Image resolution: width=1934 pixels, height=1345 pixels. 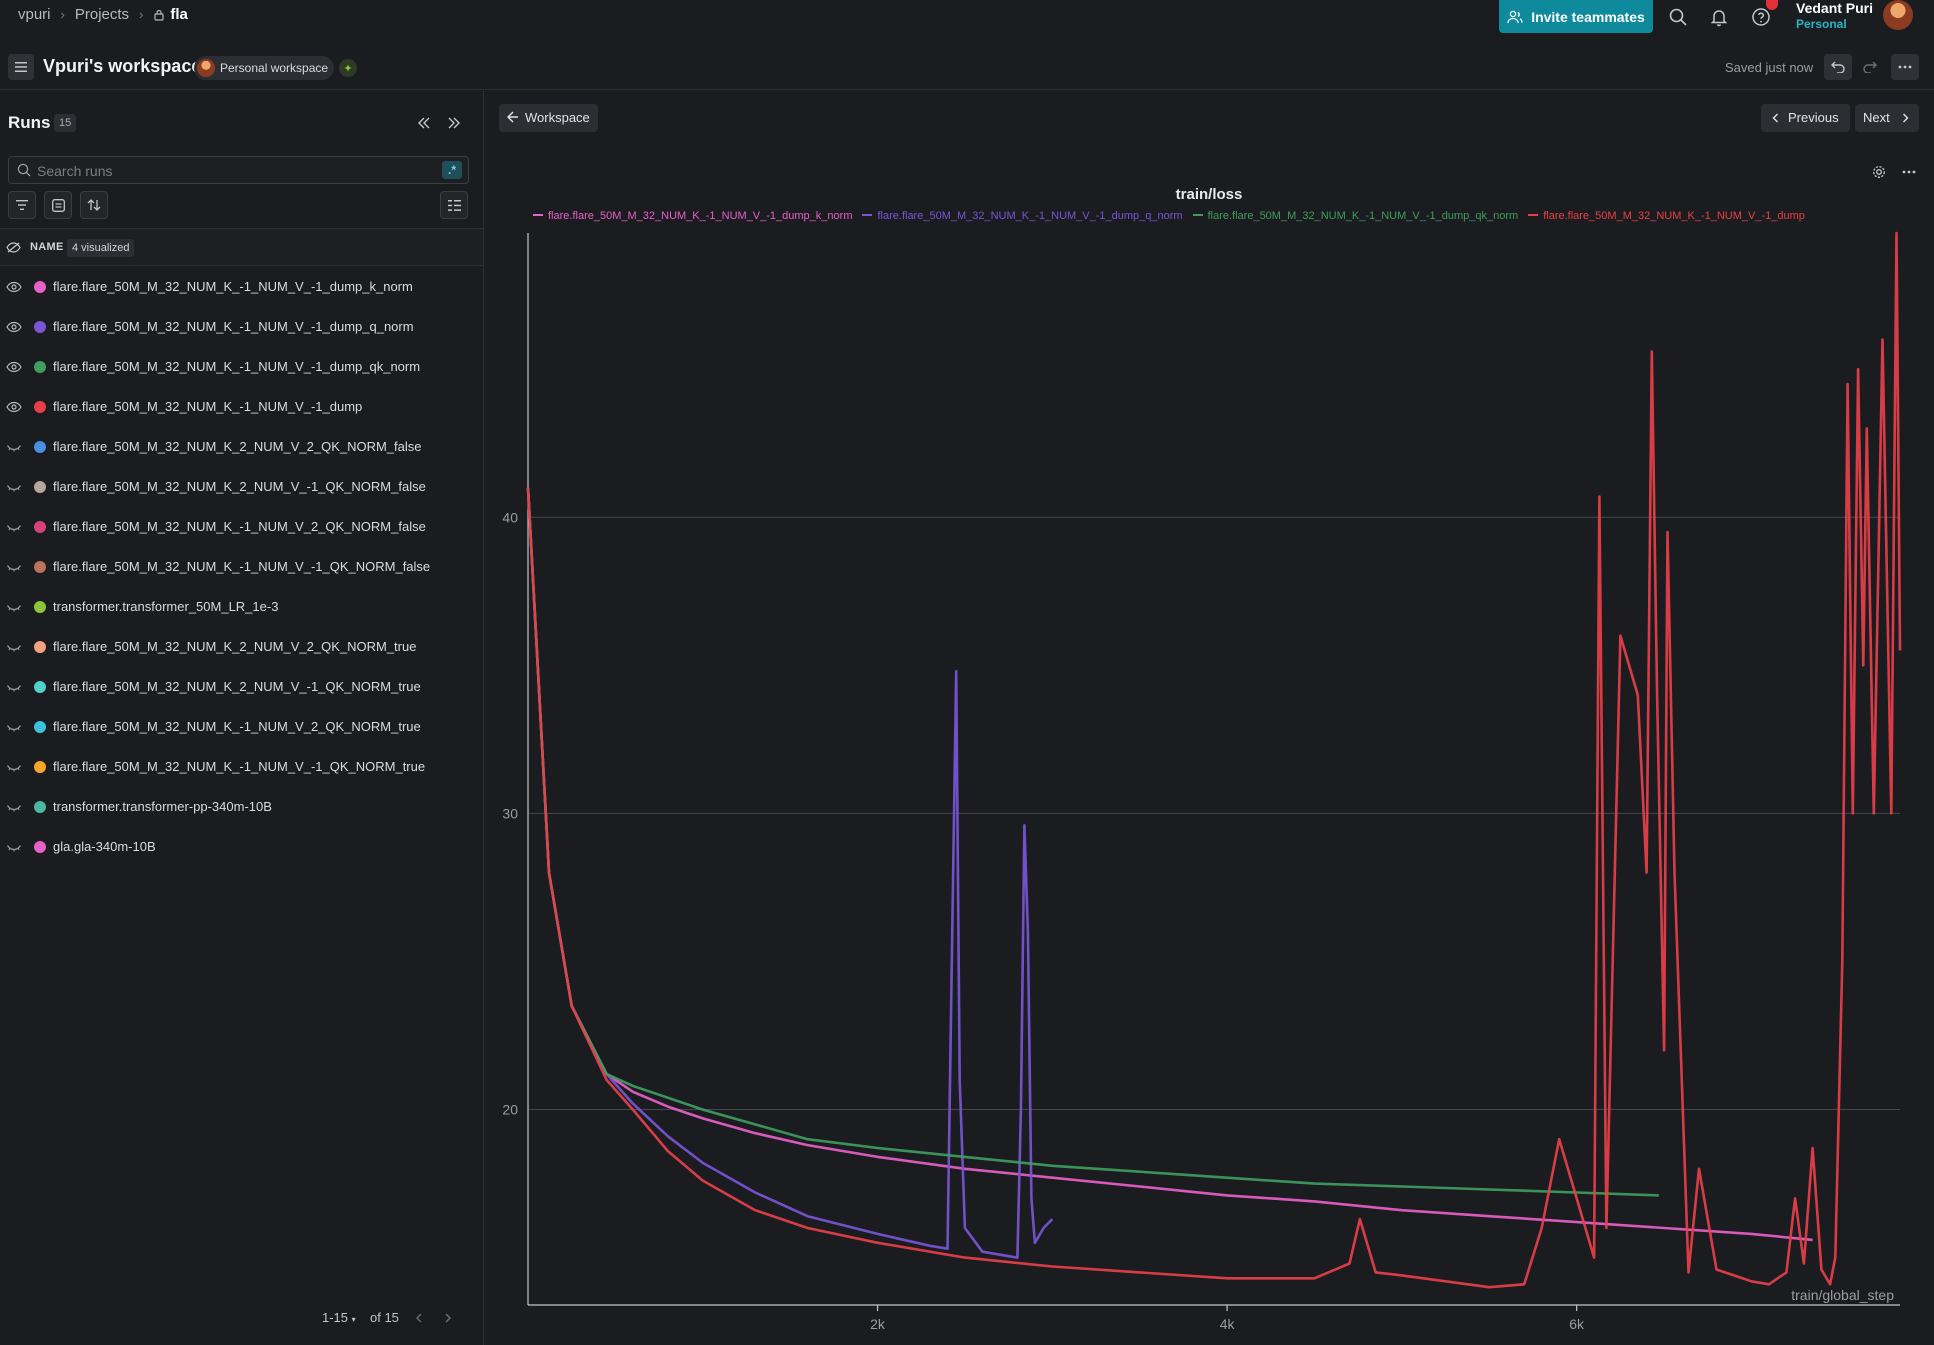 What do you see at coordinates (104, 846) in the screenshot?
I see `run-name: gla.gla-340m-10B` at bounding box center [104, 846].